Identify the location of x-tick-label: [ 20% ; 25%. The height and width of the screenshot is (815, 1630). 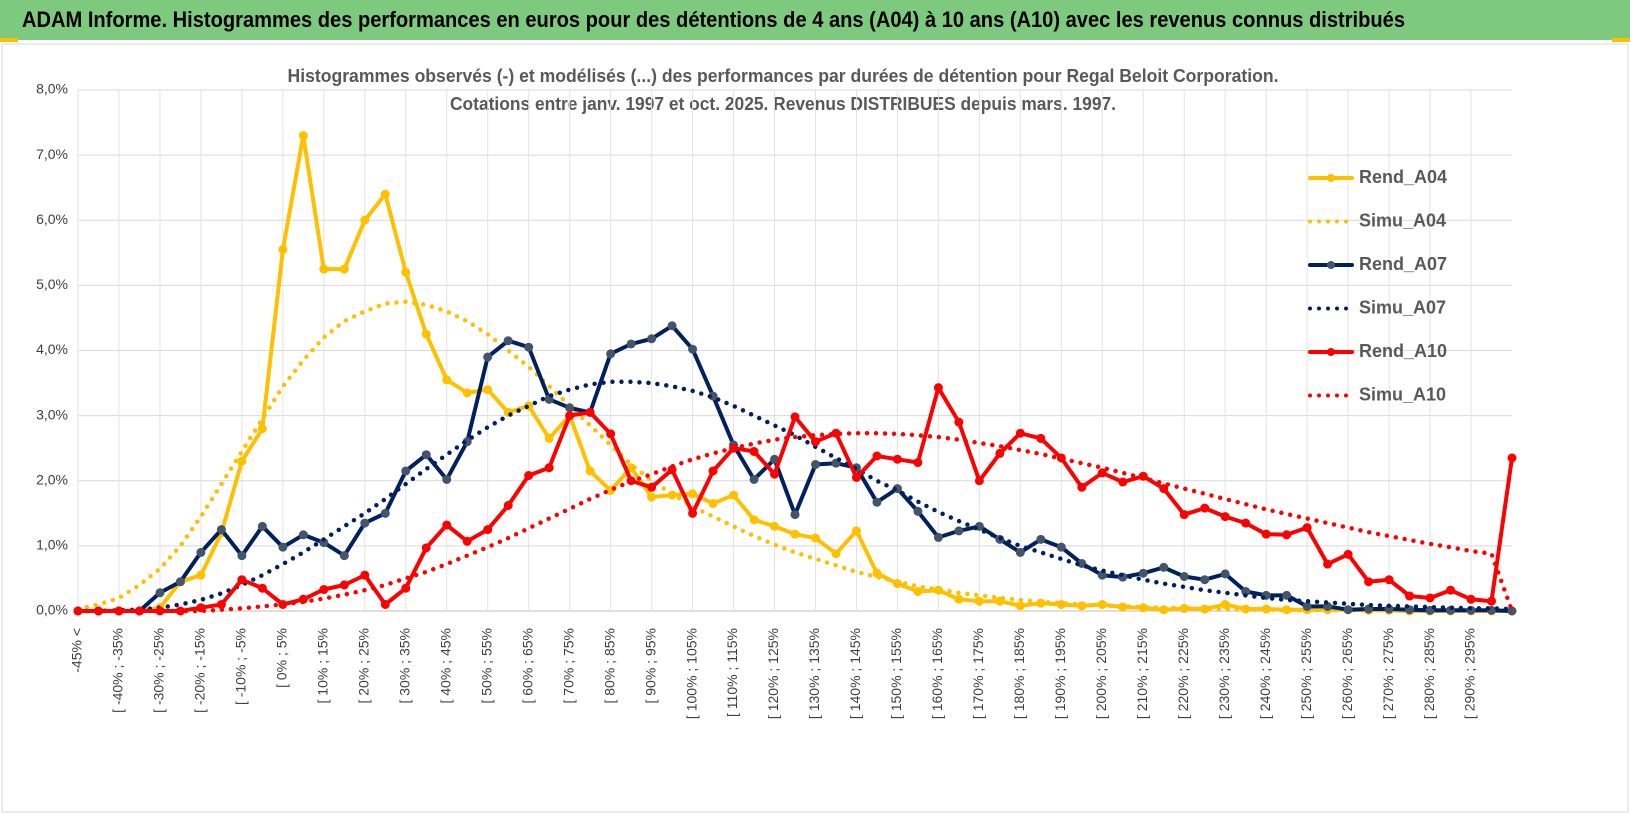
(364, 666).